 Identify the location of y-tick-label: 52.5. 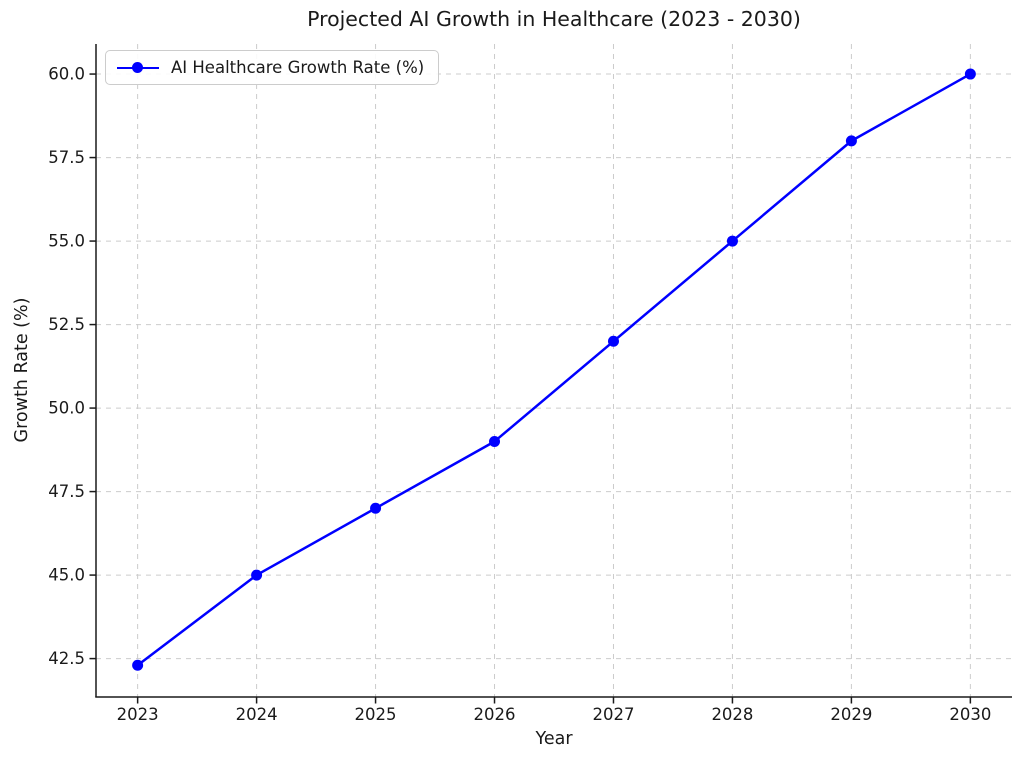
(66, 324).